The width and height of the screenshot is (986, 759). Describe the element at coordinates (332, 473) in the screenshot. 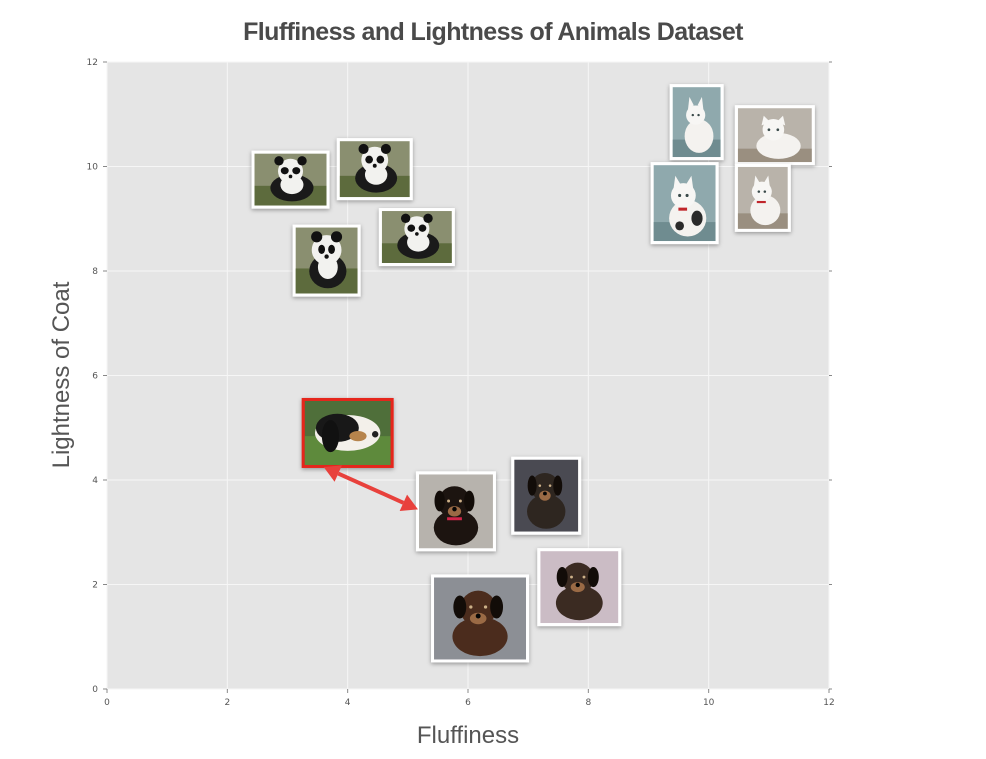

I see `comparison-arrow-head-start` at that location.